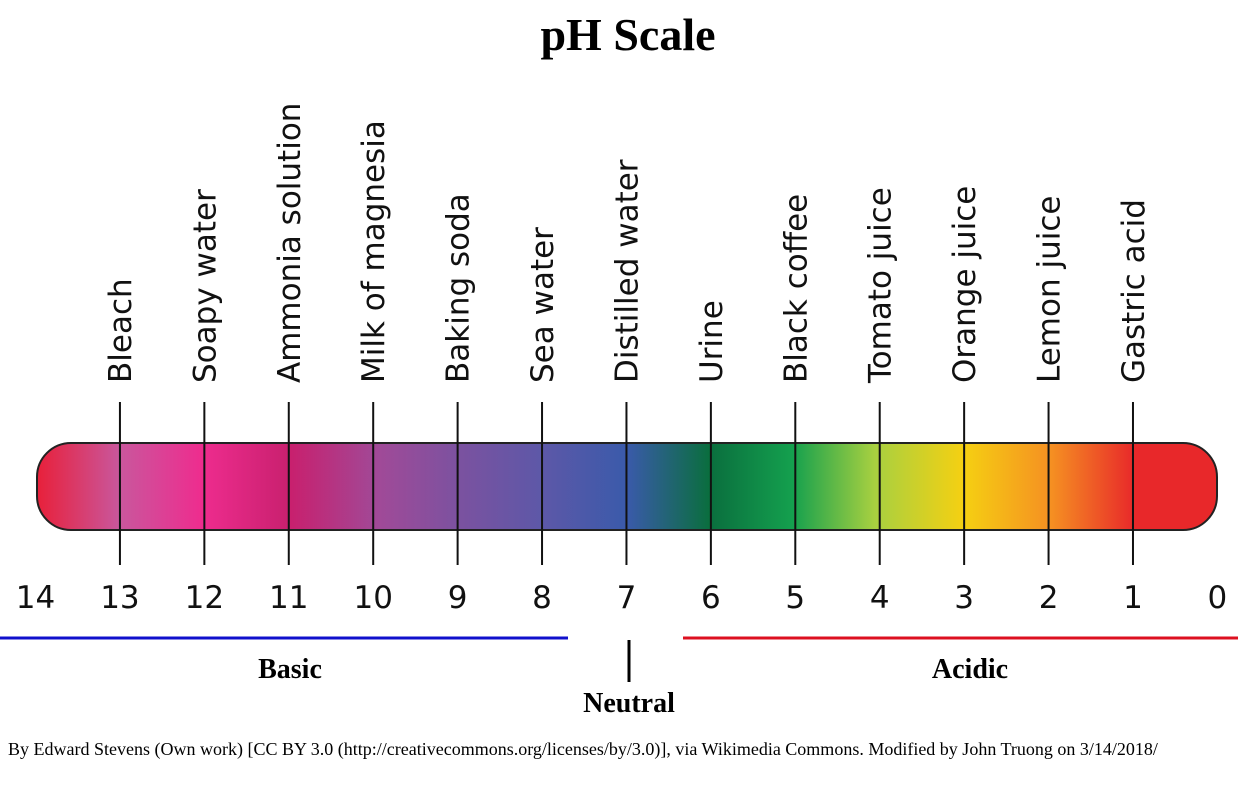 This screenshot has height=799, width=1243. What do you see at coordinates (121, 330) in the screenshot?
I see `substance-label: Bleach` at bounding box center [121, 330].